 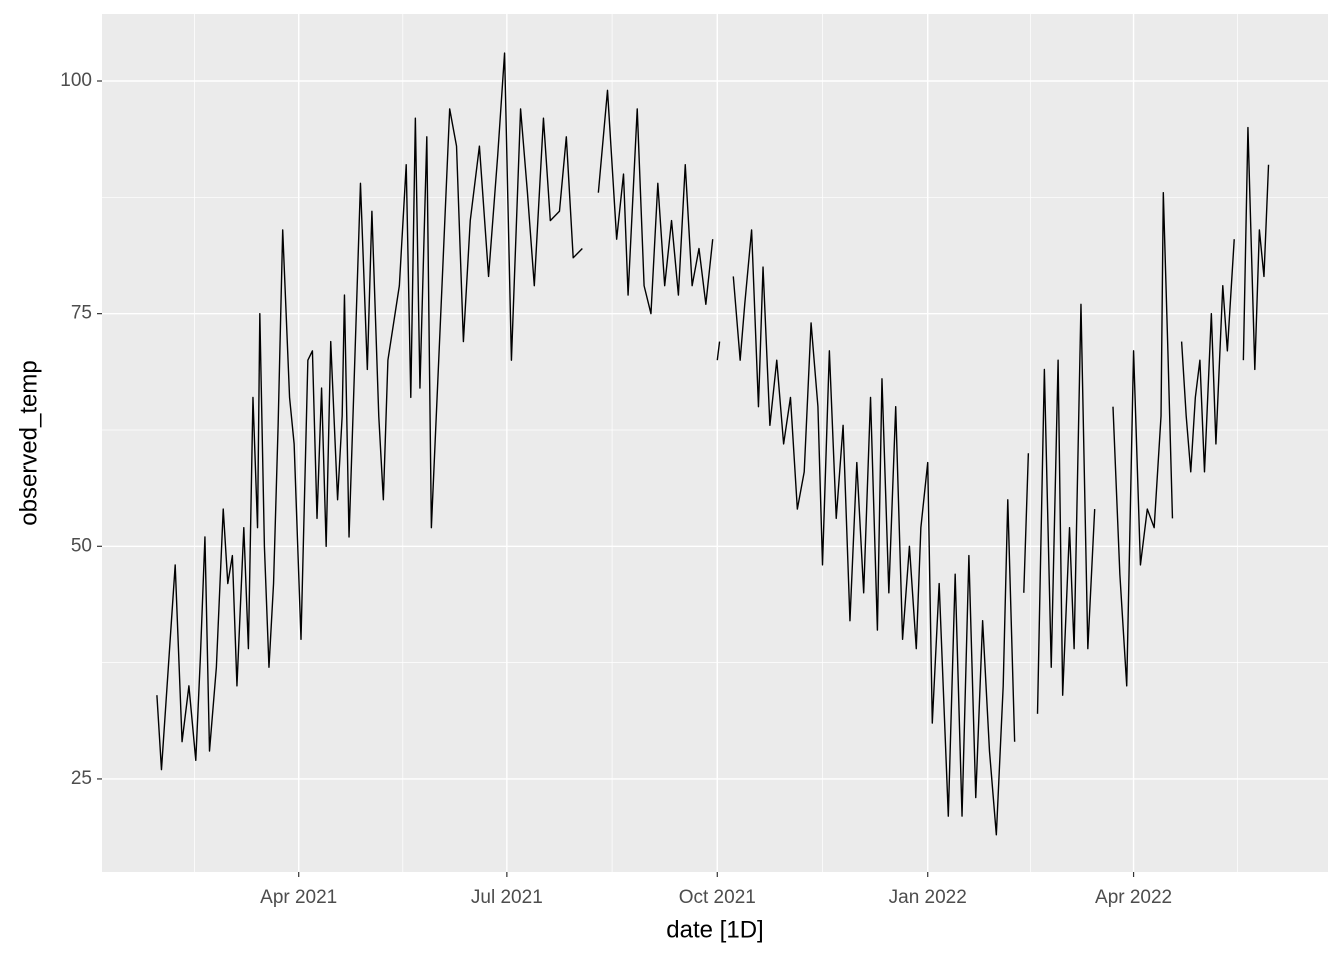 I want to click on x-tick-label: Jan 2022, so click(x=928, y=897).